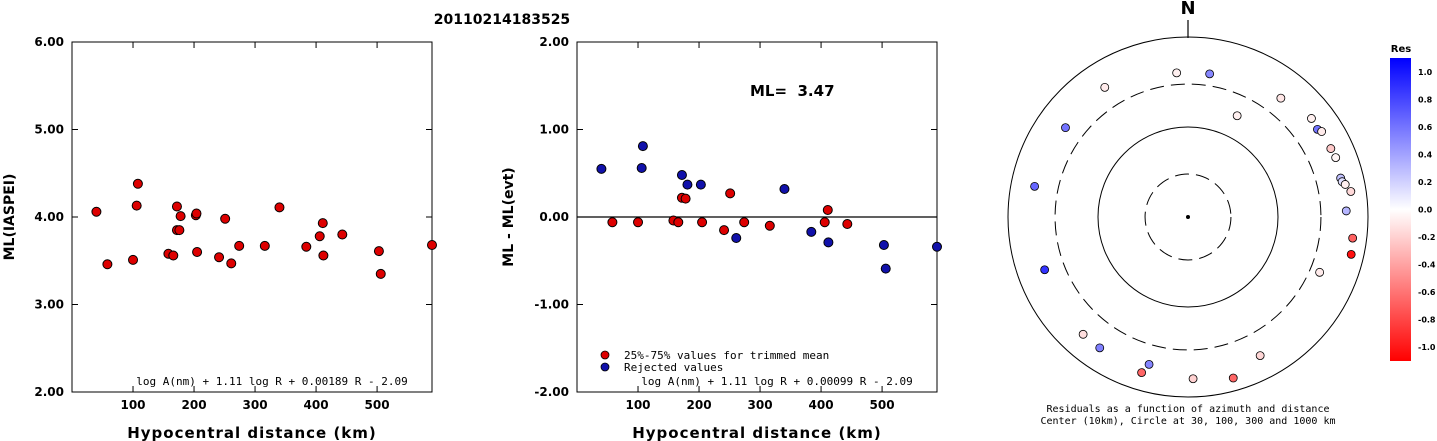 The height and width of the screenshot is (441, 1437). What do you see at coordinates (882, 405) in the screenshot?
I see `panel2-x-tick-label: 500` at bounding box center [882, 405].